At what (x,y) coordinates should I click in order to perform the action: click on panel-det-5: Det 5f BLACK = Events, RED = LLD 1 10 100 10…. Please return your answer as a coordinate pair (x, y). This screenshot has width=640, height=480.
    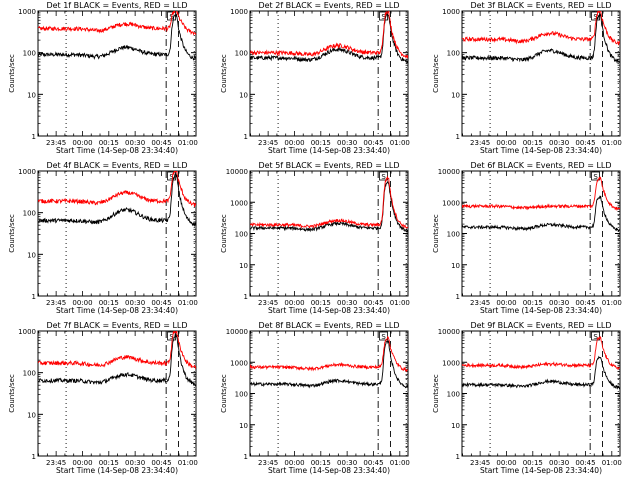
    Looking at the image, I should click on (315, 238).